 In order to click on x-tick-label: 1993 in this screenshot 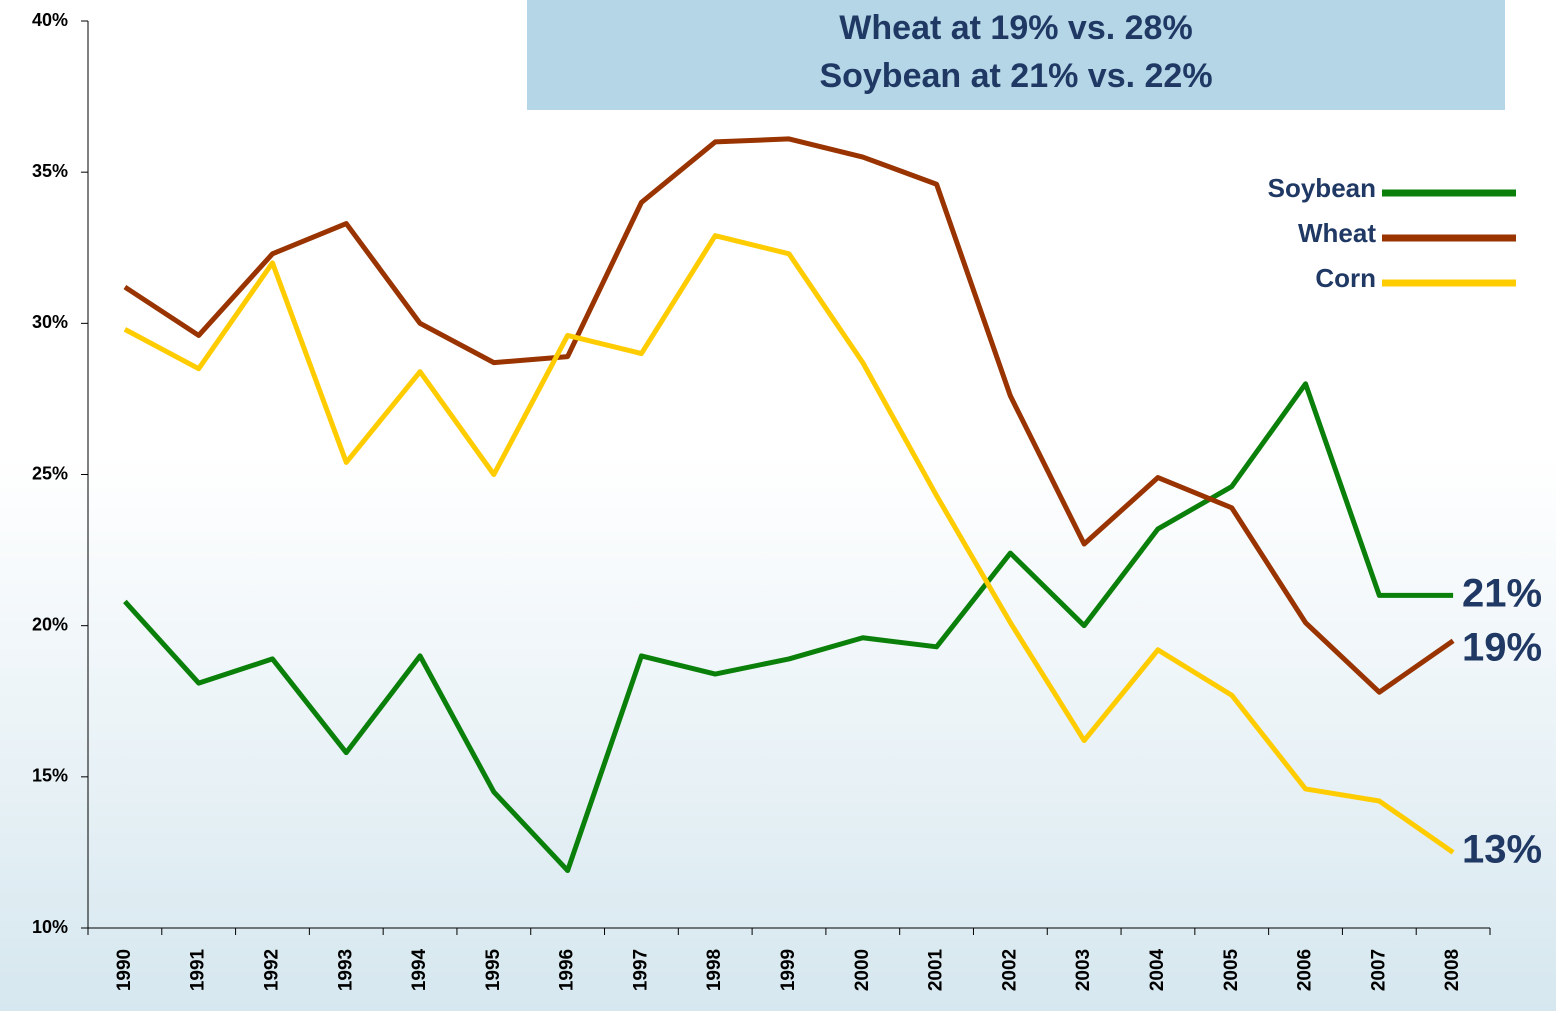, I will do `click(345, 970)`.